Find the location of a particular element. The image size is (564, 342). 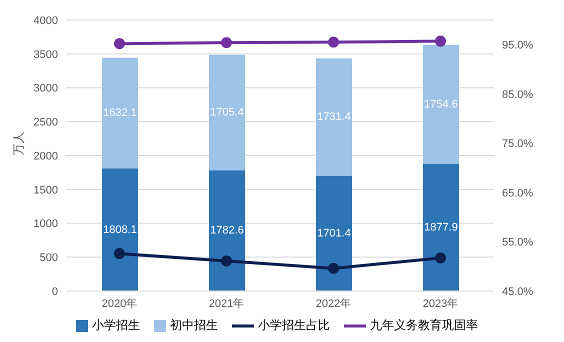

data-label: 1731.4 is located at coordinates (334, 117).